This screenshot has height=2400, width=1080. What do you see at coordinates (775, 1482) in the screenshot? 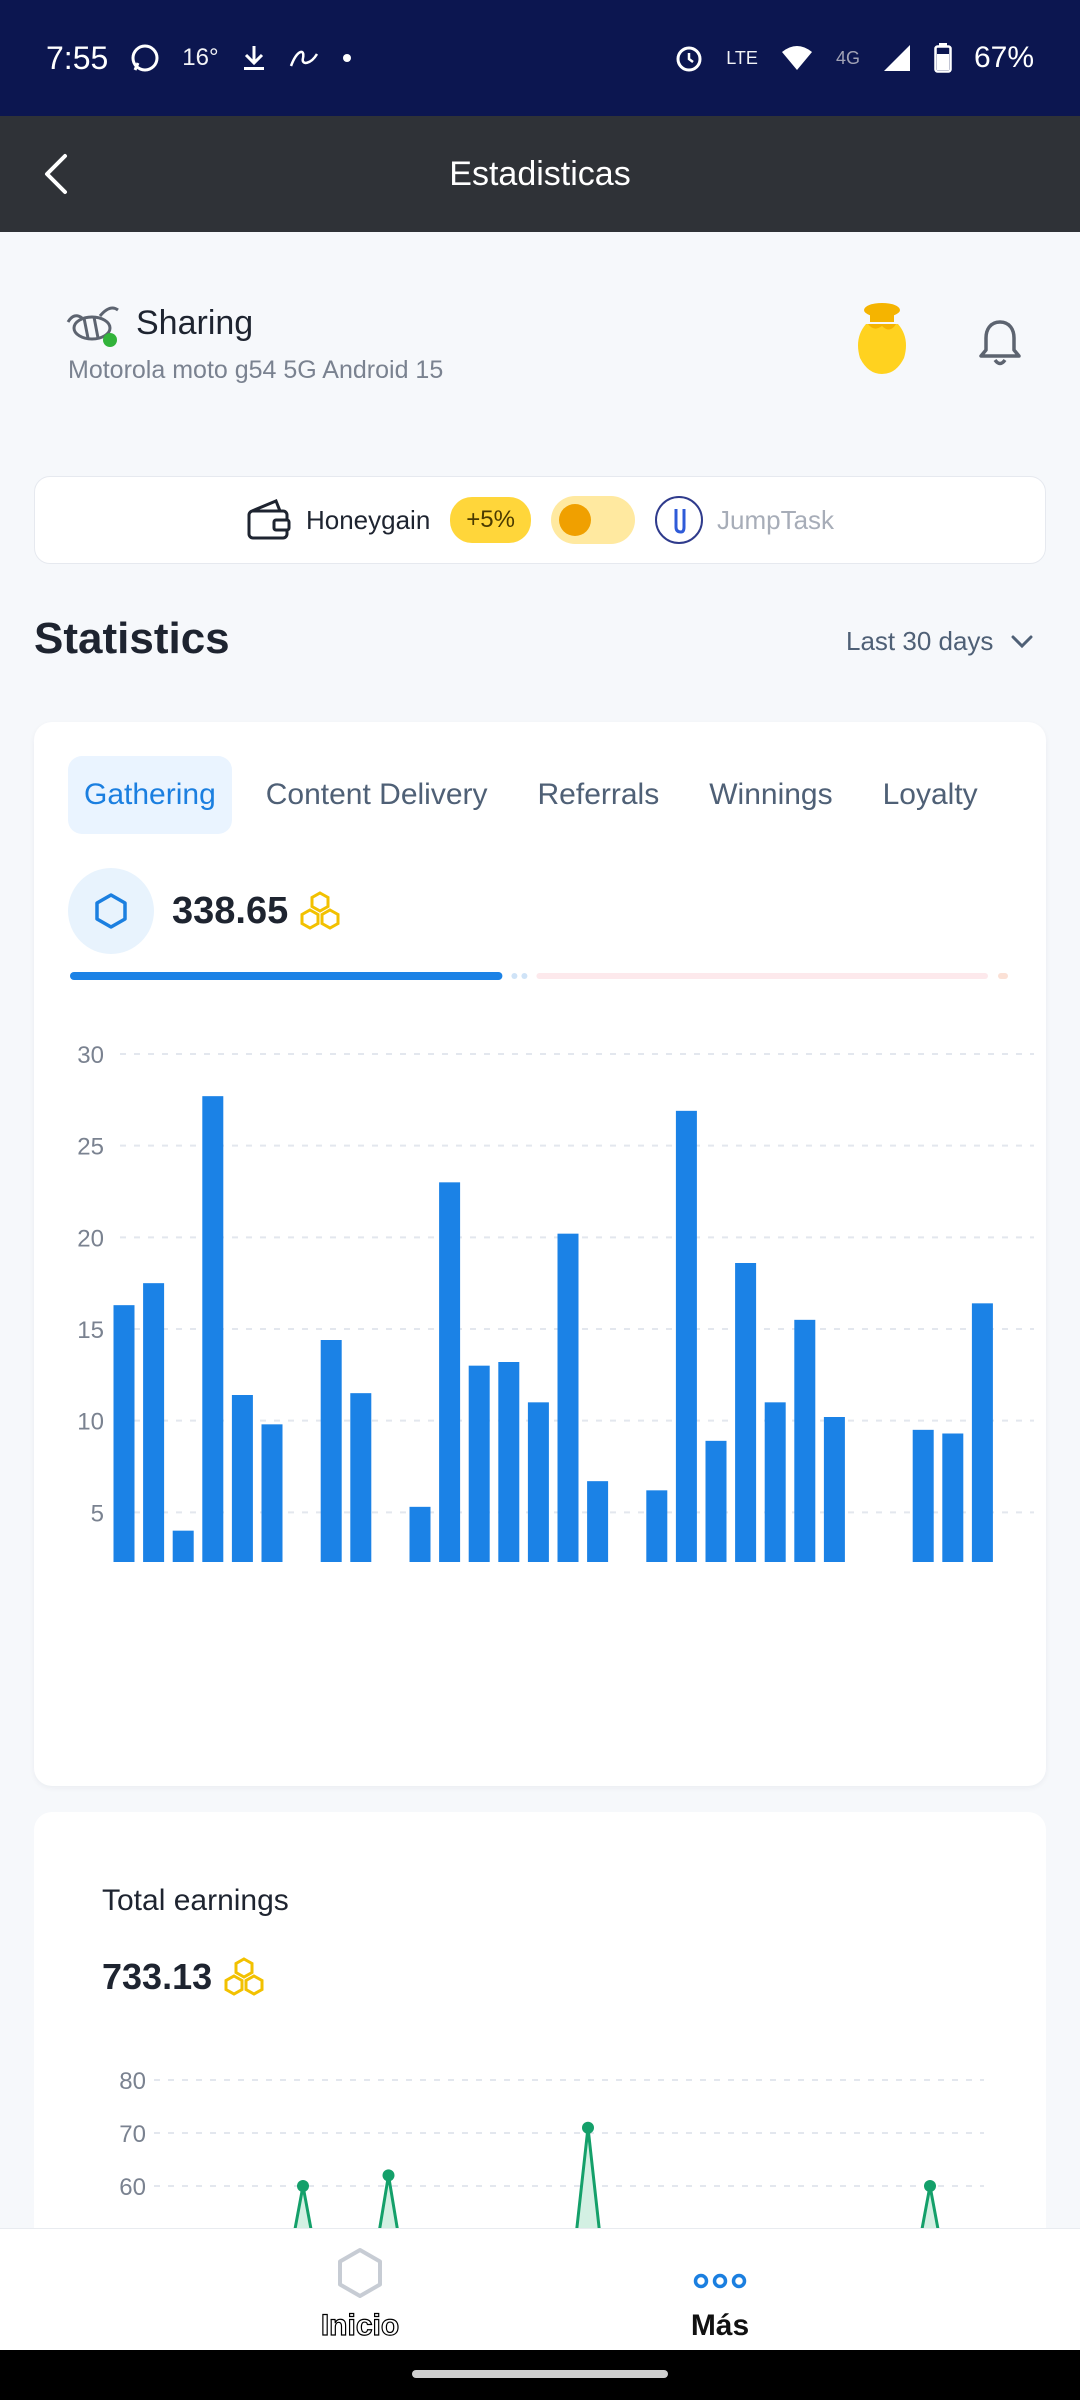
I see `bar-7-ago` at bounding box center [775, 1482].